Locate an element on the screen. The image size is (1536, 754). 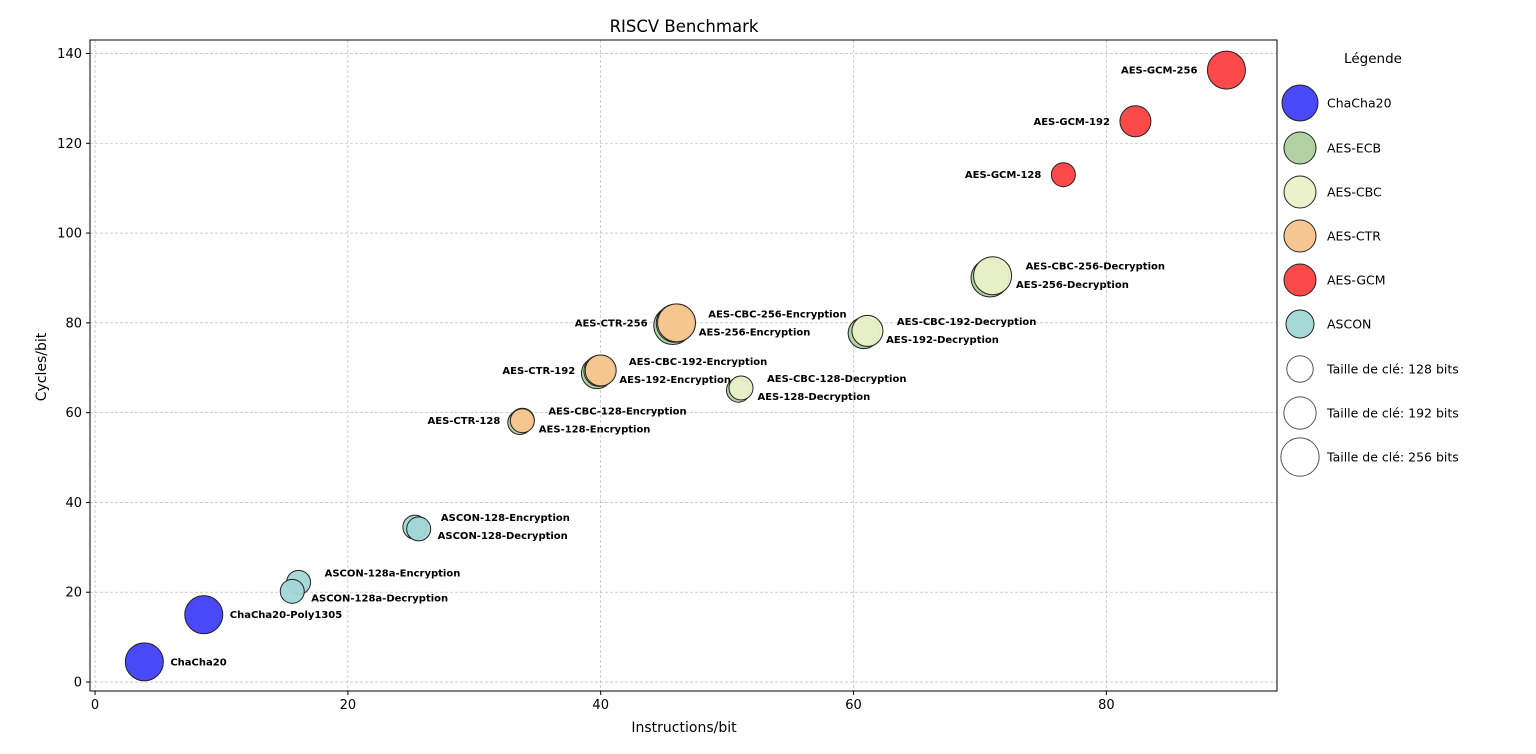
data-label: AES-GCM-192 is located at coordinates (1071, 122).